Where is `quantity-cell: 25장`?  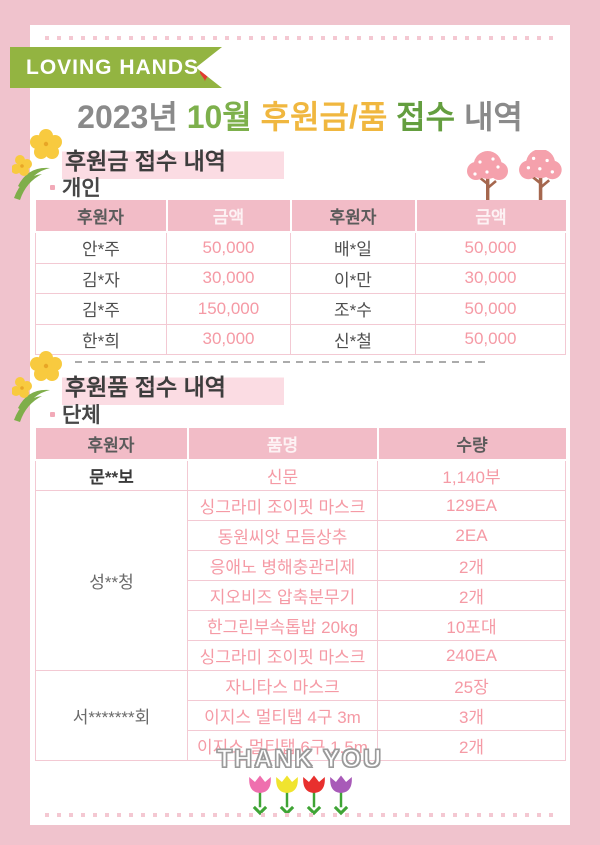
quantity-cell: 25장 is located at coordinates (471, 685).